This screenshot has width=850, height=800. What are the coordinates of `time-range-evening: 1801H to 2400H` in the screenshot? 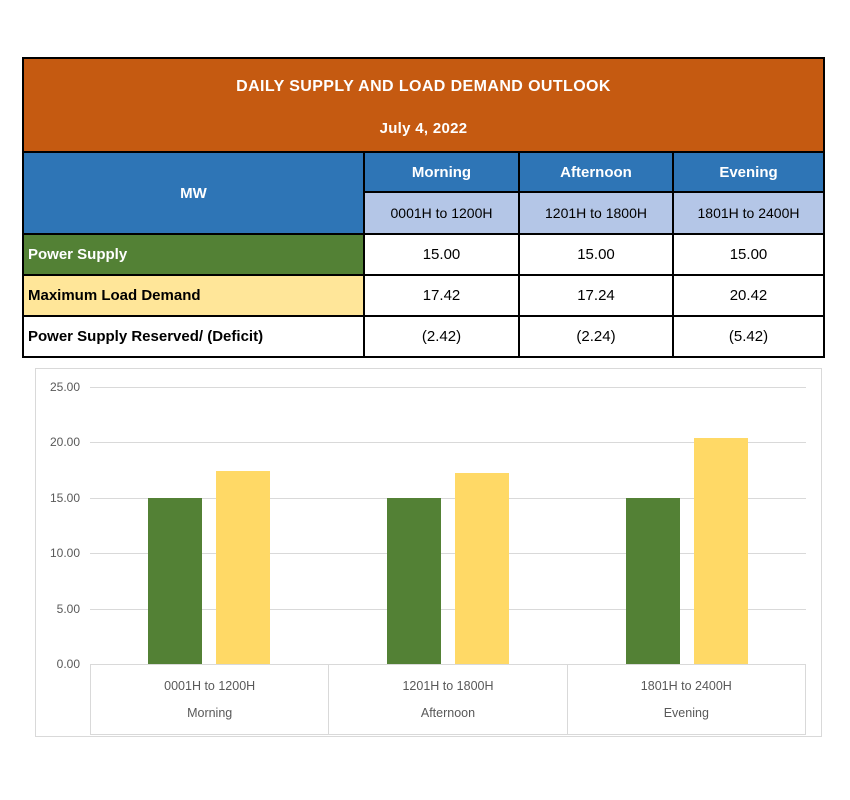 It's located at (748, 213).